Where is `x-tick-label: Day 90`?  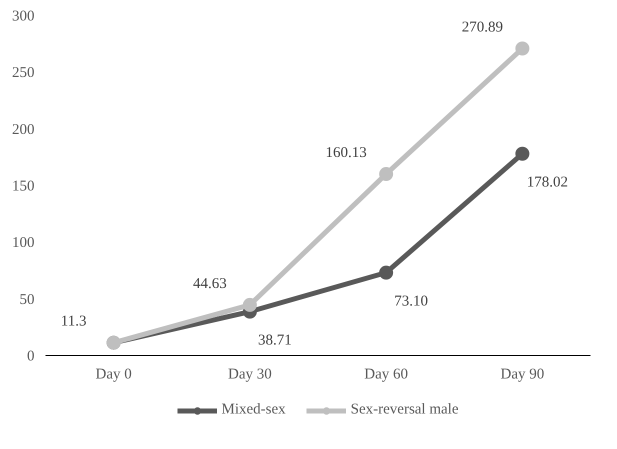 x-tick-label: Day 90 is located at coordinates (522, 374).